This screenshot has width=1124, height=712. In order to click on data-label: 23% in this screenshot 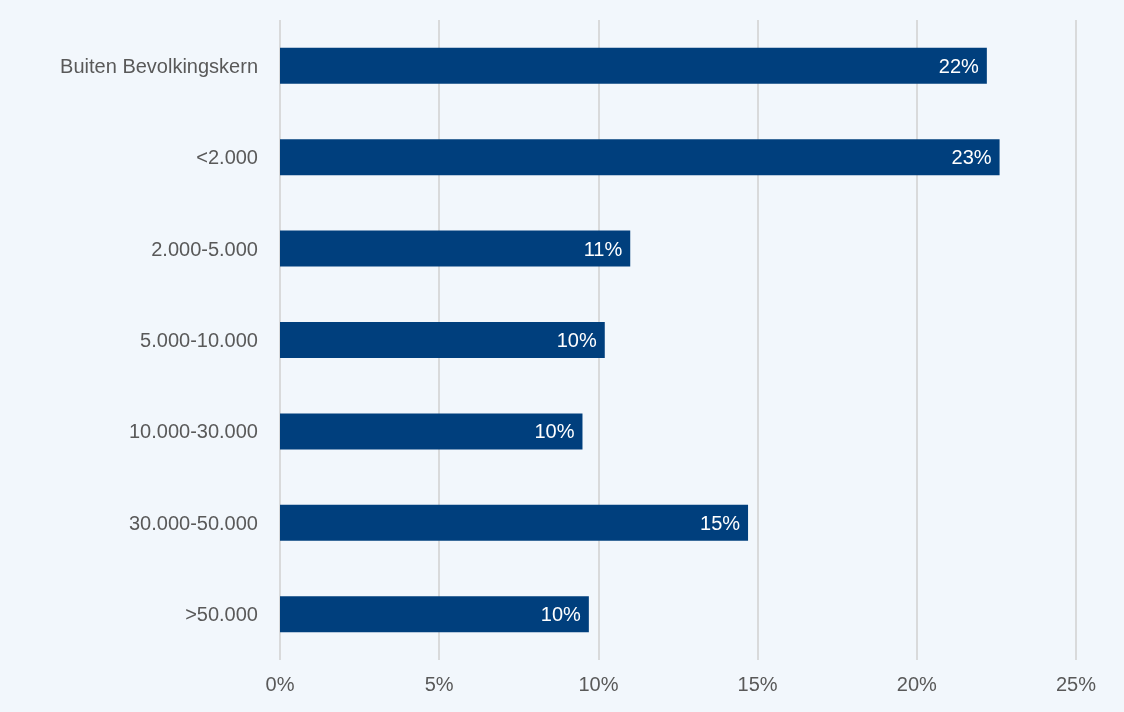, I will do `click(971, 157)`.